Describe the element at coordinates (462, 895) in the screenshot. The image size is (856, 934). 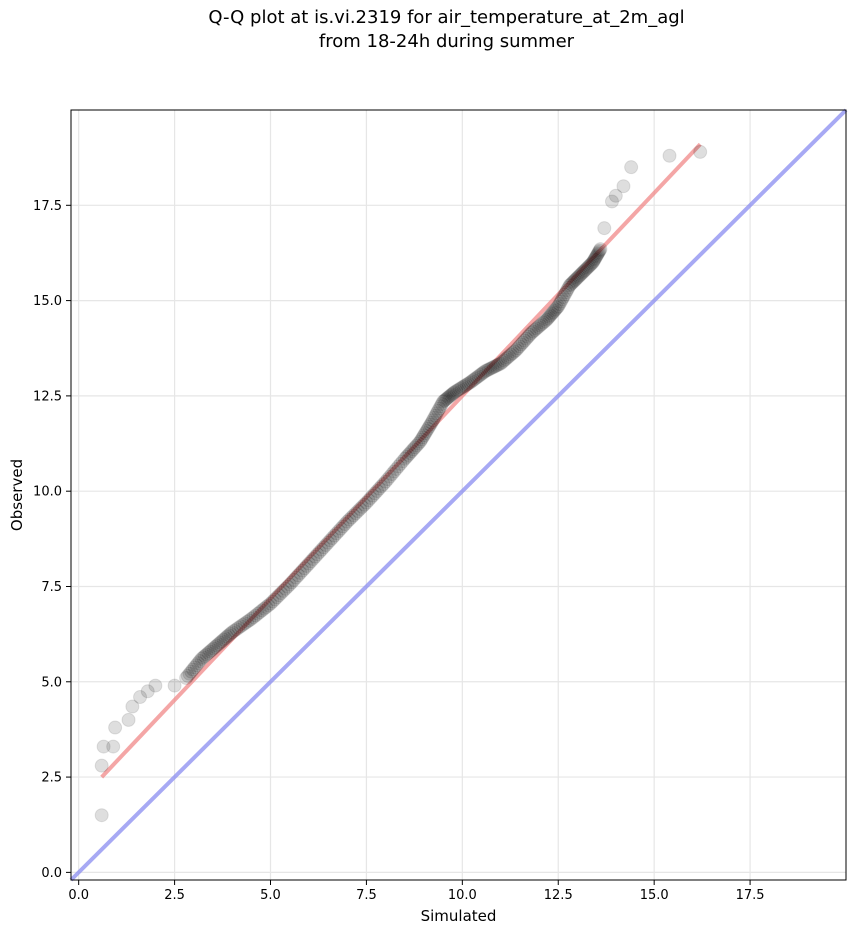
I see `x-tick-label: 10.0` at that location.